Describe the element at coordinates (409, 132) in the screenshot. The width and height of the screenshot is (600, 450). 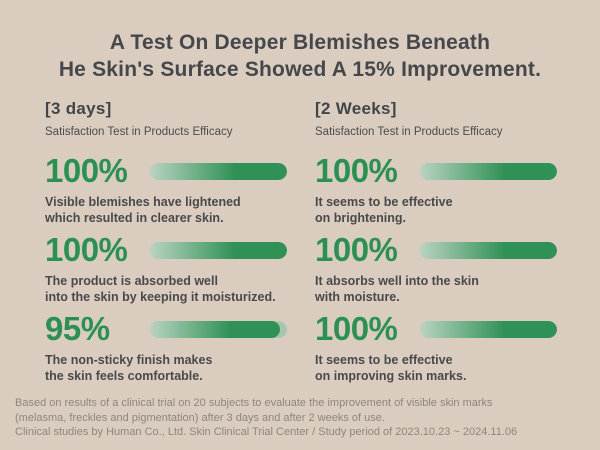
I see `column-2-weeks-subtitle: Satisfaction Test in Products Efficacy` at that location.